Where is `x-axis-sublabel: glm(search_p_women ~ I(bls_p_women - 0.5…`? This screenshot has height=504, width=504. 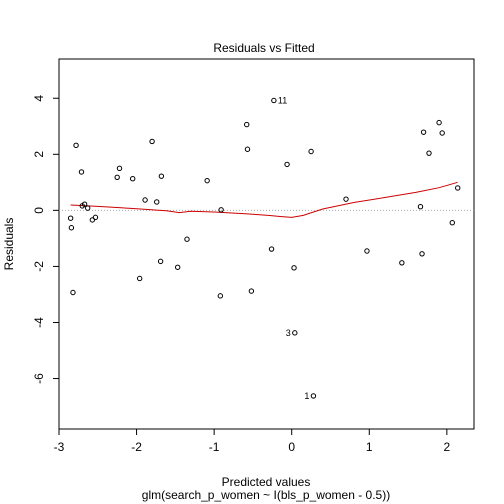 x-axis-sublabel: glm(search_p_women ~ I(bls_p_women - 0.5… is located at coordinates (266, 495).